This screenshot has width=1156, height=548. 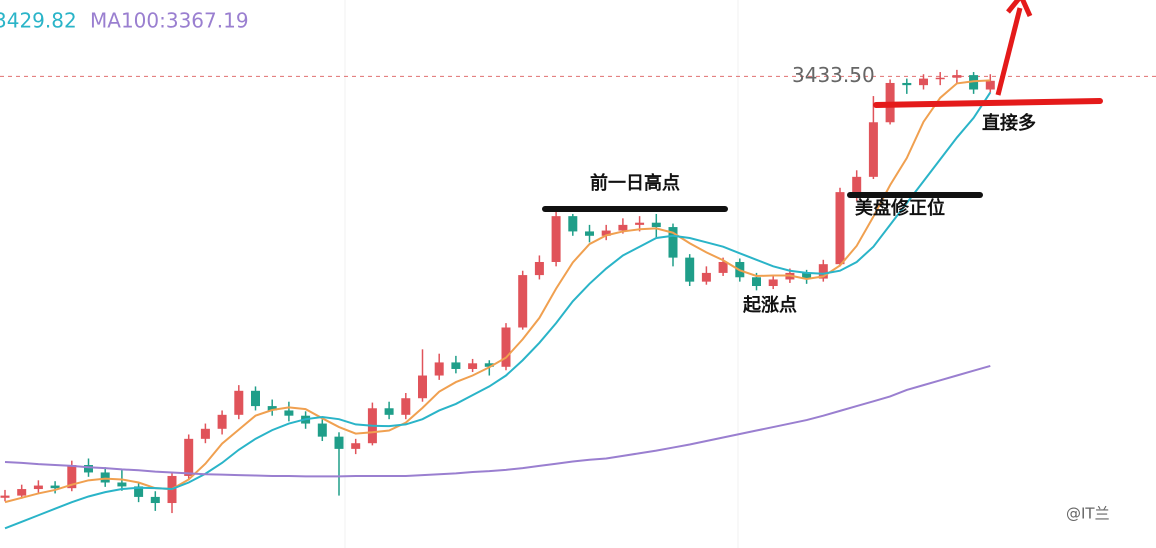 What do you see at coordinates (900, 208) in the screenshot?
I see `annotation: 美盘修正位` at bounding box center [900, 208].